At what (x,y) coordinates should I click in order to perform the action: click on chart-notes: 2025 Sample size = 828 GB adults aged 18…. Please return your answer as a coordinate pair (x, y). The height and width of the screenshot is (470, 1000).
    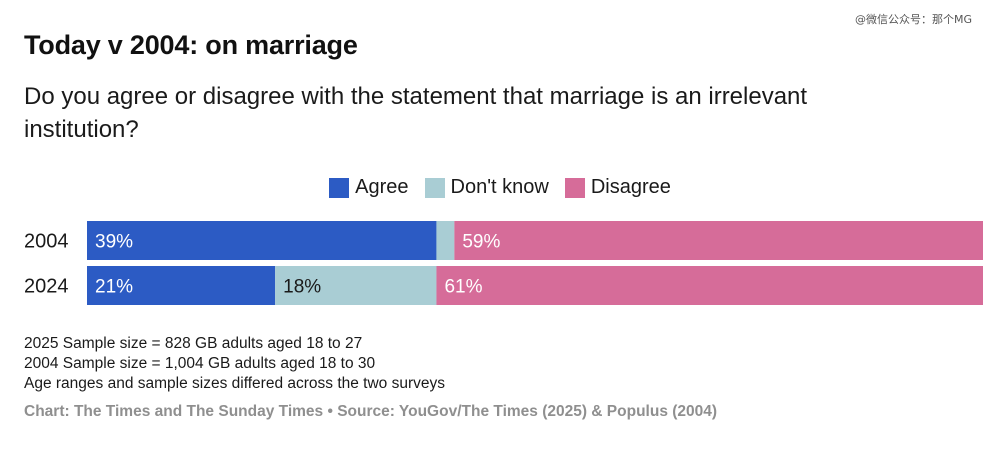
    Looking at the image, I should click on (234, 364).